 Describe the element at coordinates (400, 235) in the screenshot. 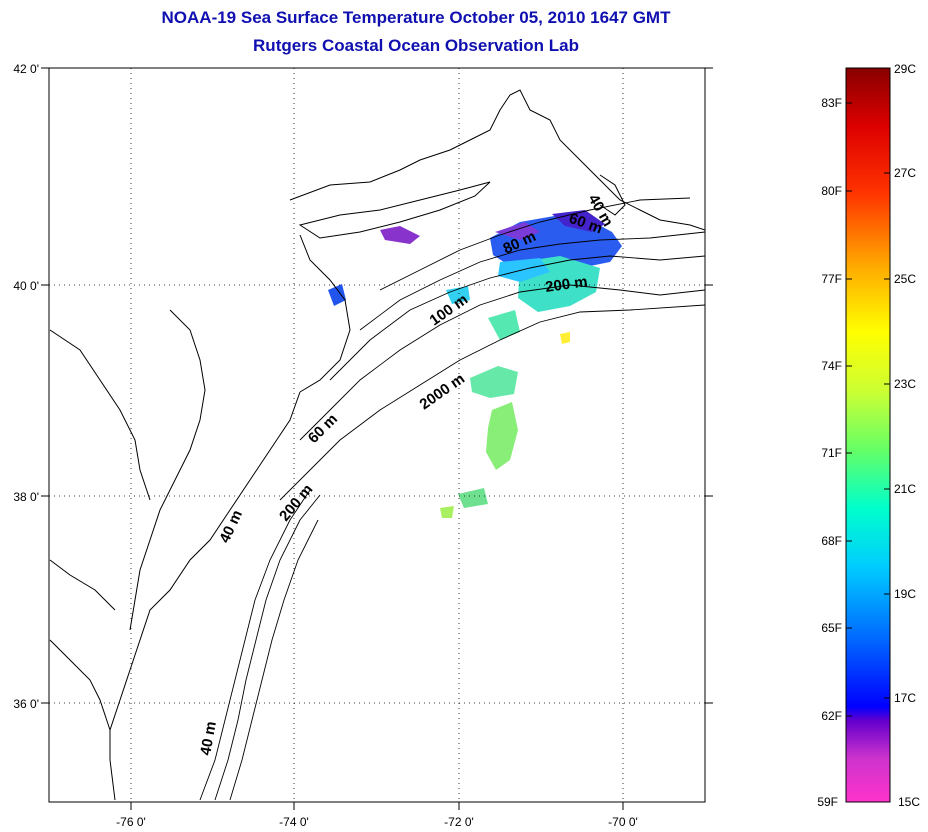

I see `sst-patch-nw-purple` at that location.